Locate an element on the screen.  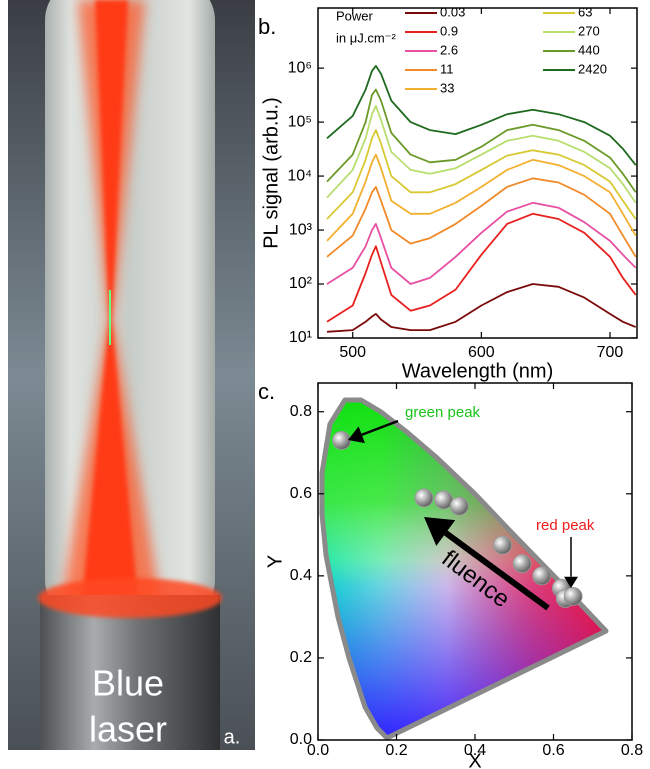
legend-label: 63 is located at coordinates (585, 11).